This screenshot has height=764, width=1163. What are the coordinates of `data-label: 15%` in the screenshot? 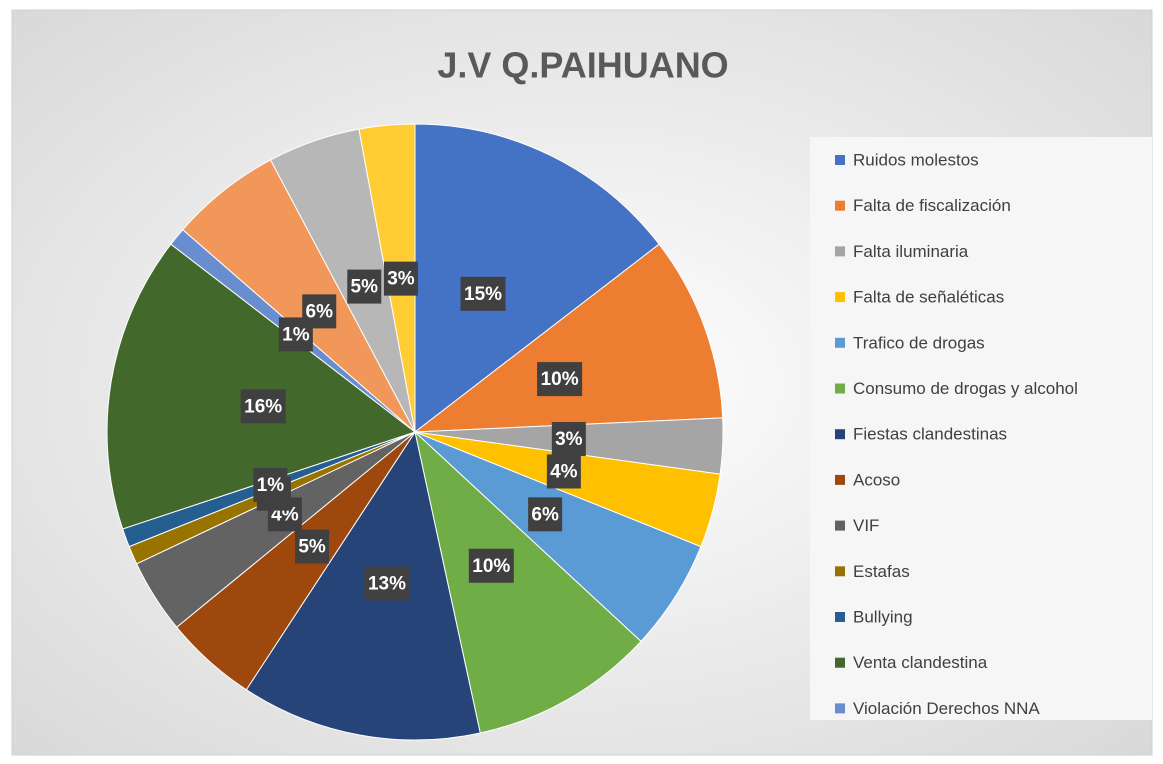 It's located at (483, 294).